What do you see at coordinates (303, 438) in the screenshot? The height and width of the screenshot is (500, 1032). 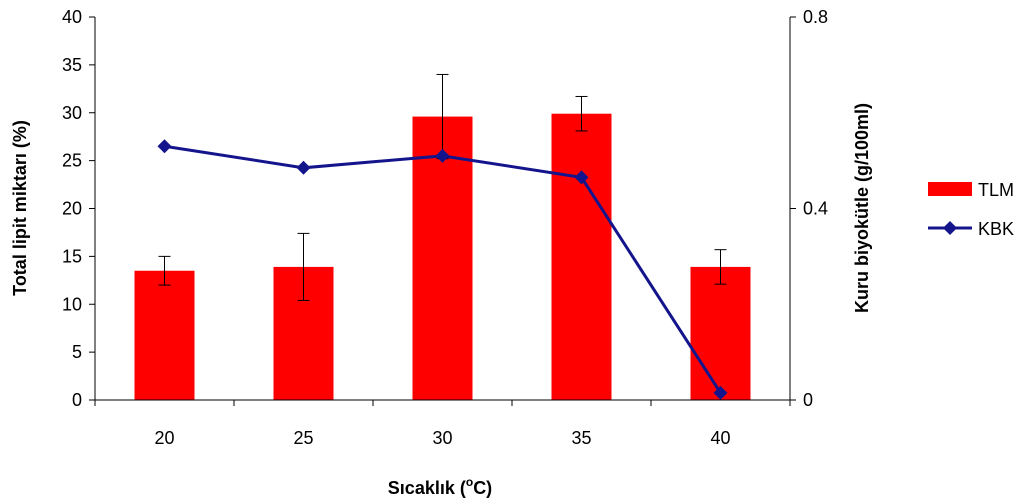 I see `x-tick-label-25: 25` at bounding box center [303, 438].